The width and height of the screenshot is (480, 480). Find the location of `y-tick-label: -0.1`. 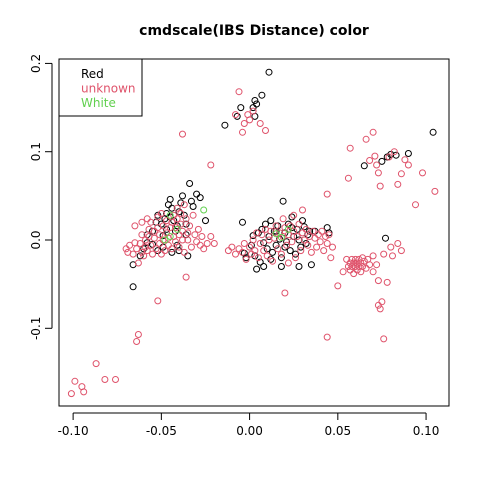

y-tick-label: -0.1 is located at coordinates (36, 328).